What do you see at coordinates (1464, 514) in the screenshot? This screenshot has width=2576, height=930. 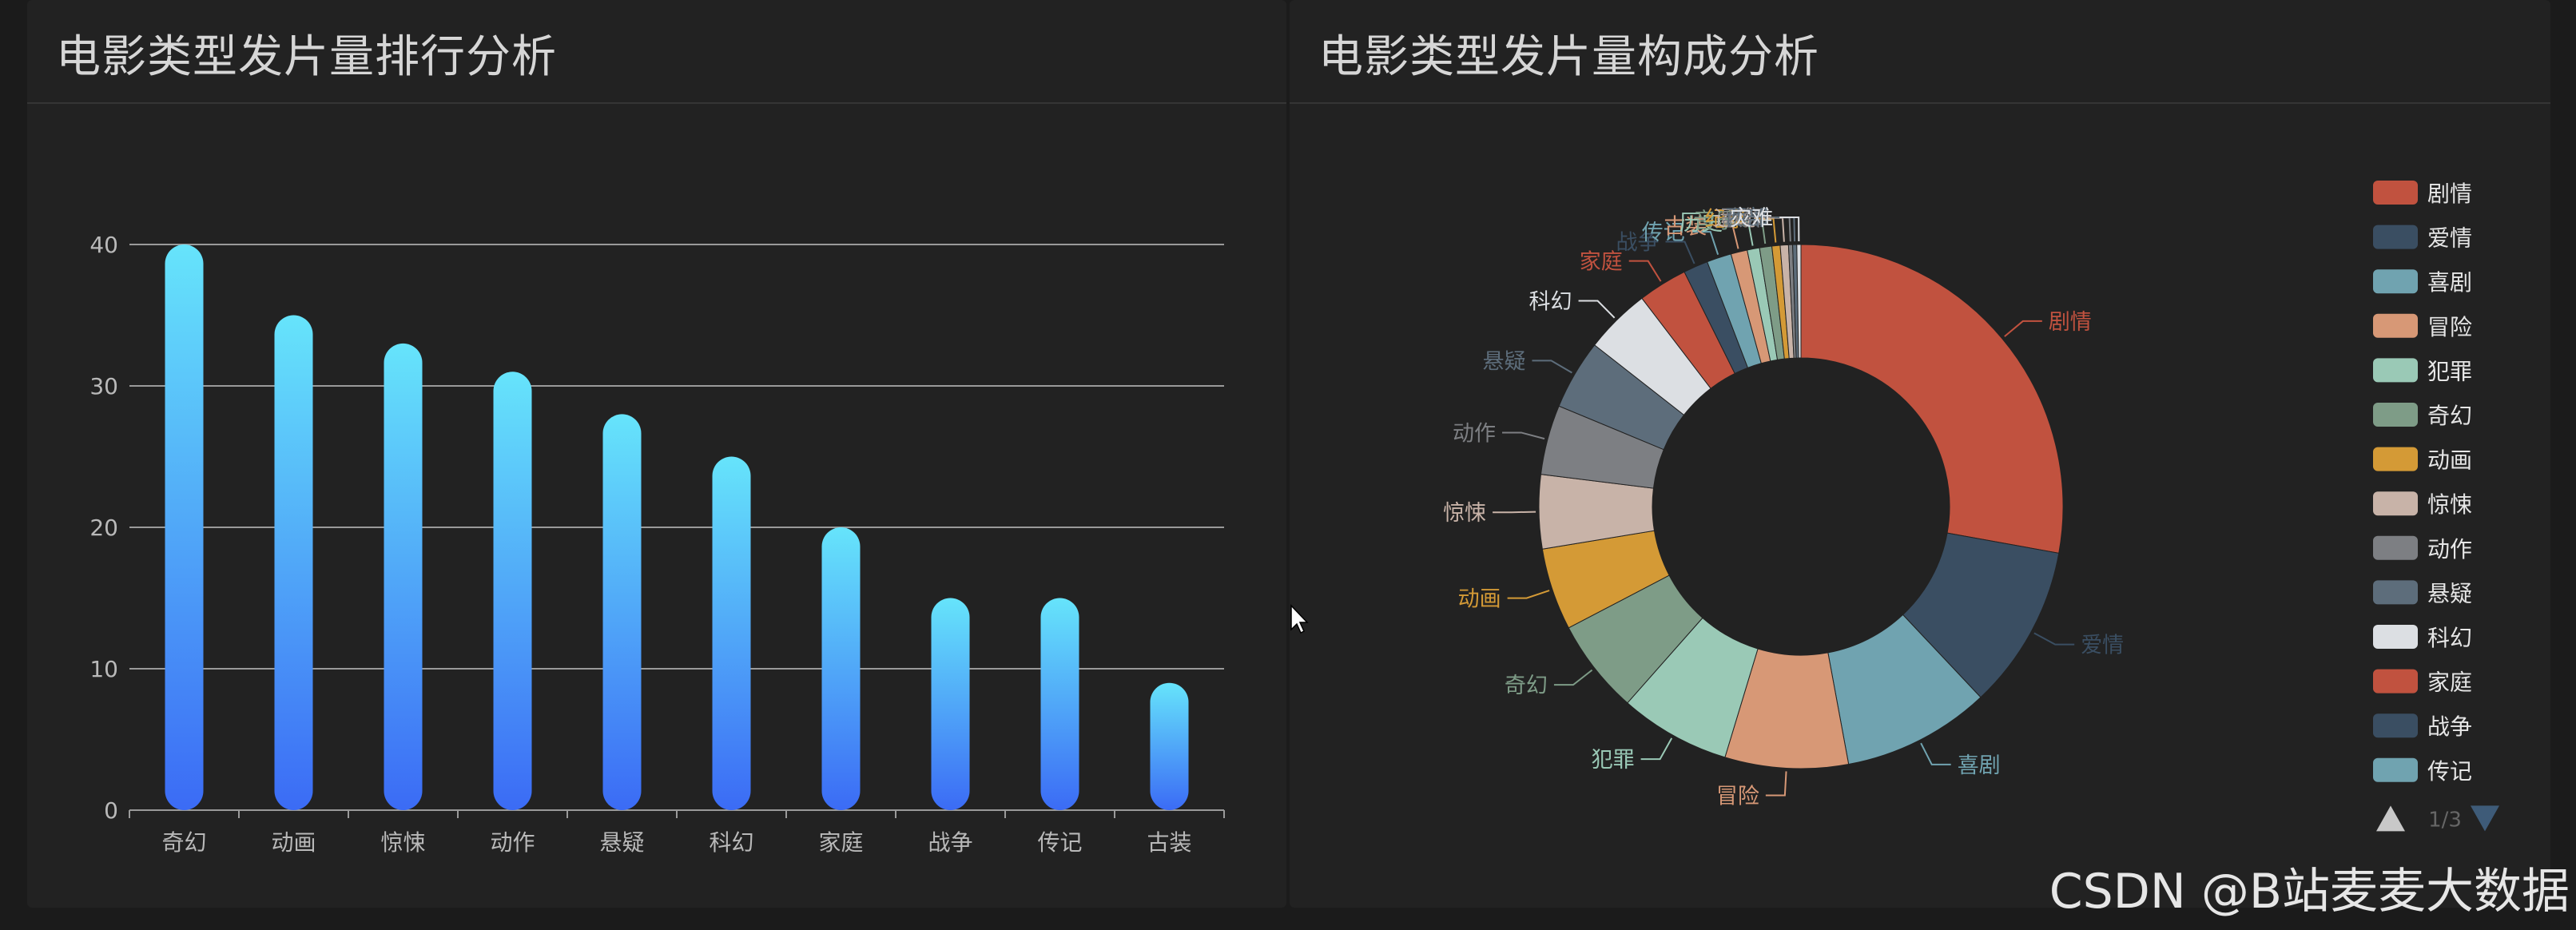 I see `slice-label: 惊悚` at bounding box center [1464, 514].